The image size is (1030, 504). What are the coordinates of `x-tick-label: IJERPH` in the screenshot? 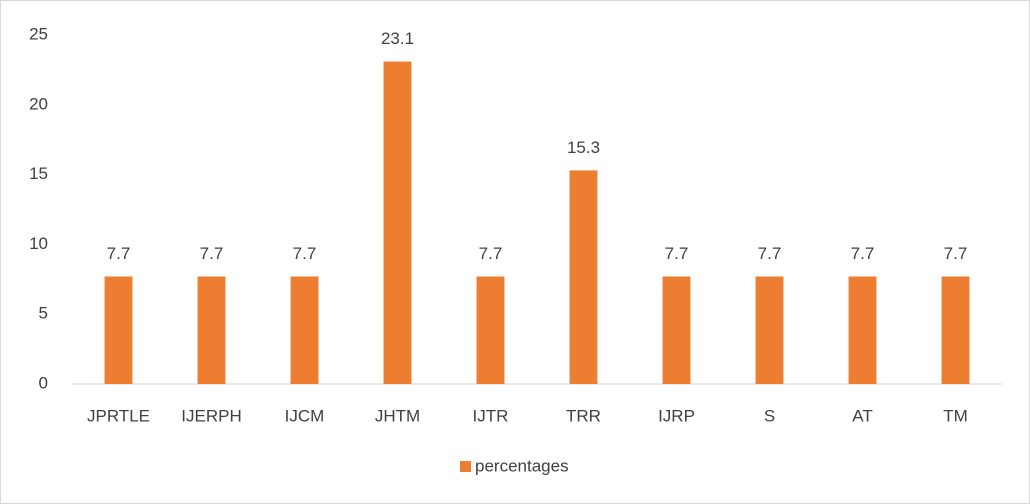 It's located at (211, 415).